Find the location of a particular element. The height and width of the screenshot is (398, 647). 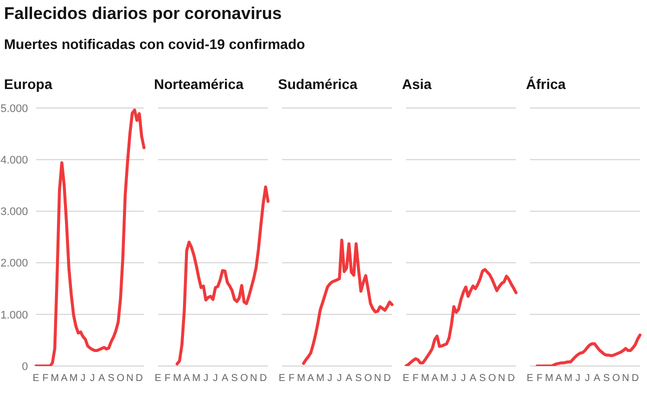

chart-title: Asia is located at coordinates (417, 85).